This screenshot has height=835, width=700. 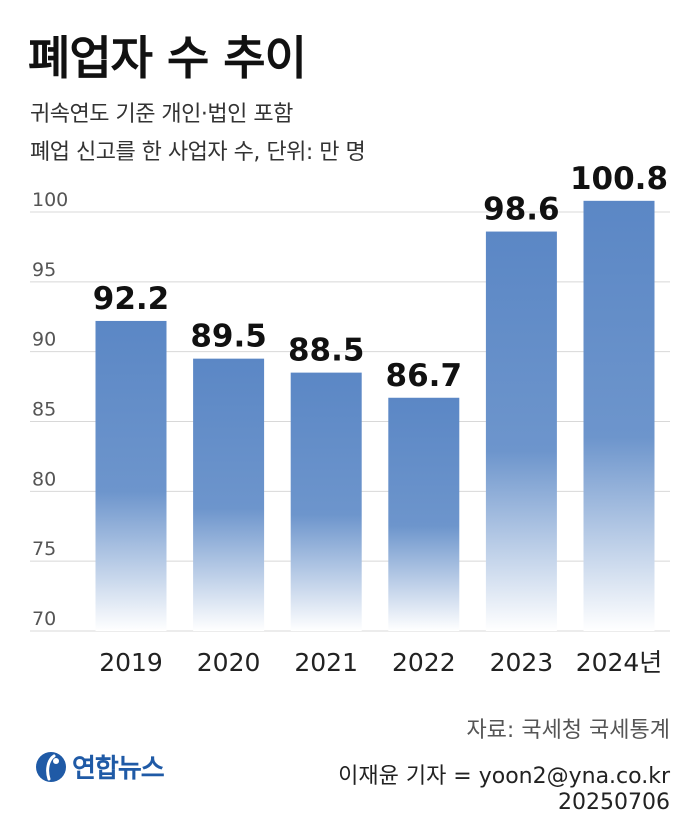 What do you see at coordinates (131, 475) in the screenshot?
I see `bar-2019` at bounding box center [131, 475].